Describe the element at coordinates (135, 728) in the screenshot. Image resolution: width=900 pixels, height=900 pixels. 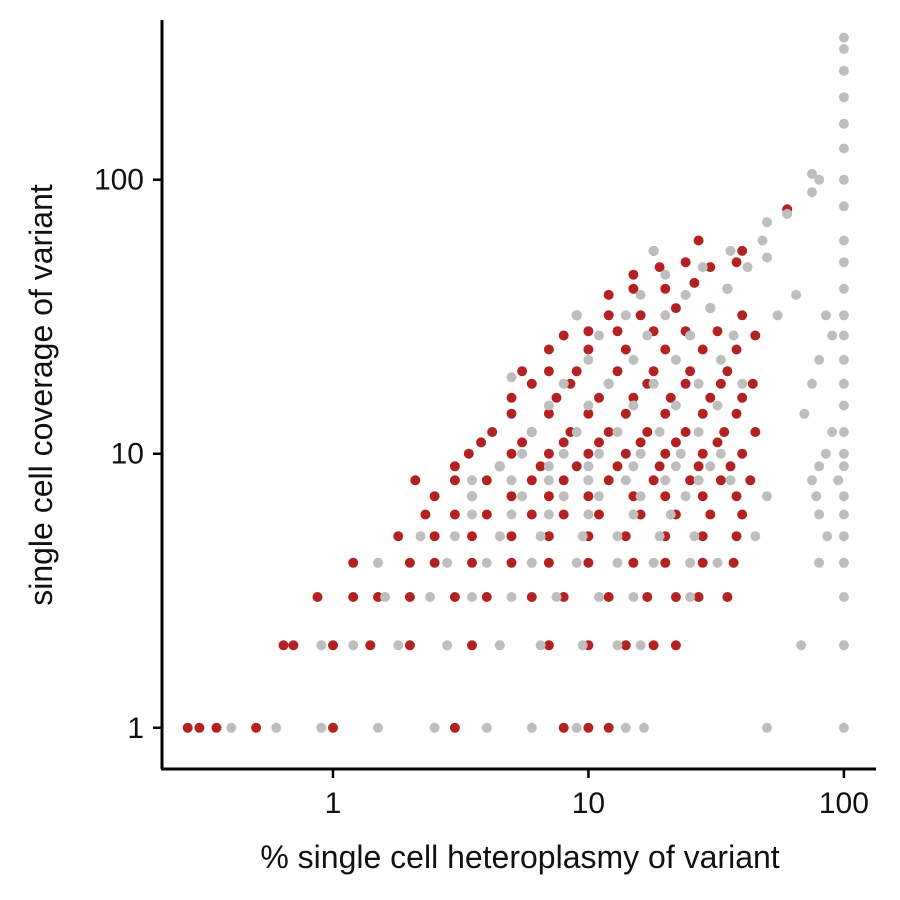
I see `y-tick-label: 1` at that location.